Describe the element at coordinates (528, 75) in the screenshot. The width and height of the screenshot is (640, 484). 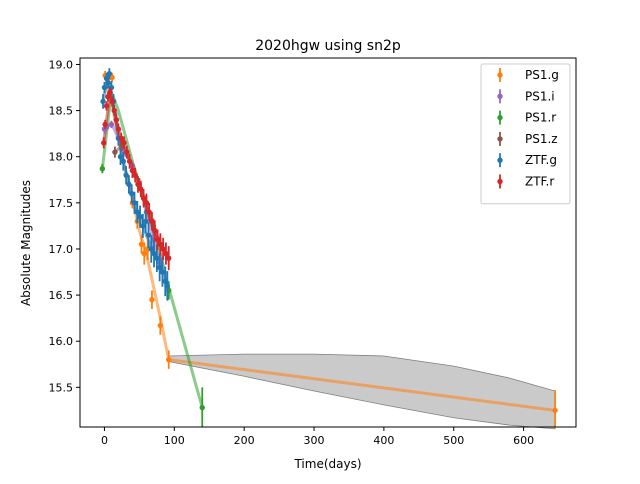
I see `legend-entry-0: PS1.g` at that location.